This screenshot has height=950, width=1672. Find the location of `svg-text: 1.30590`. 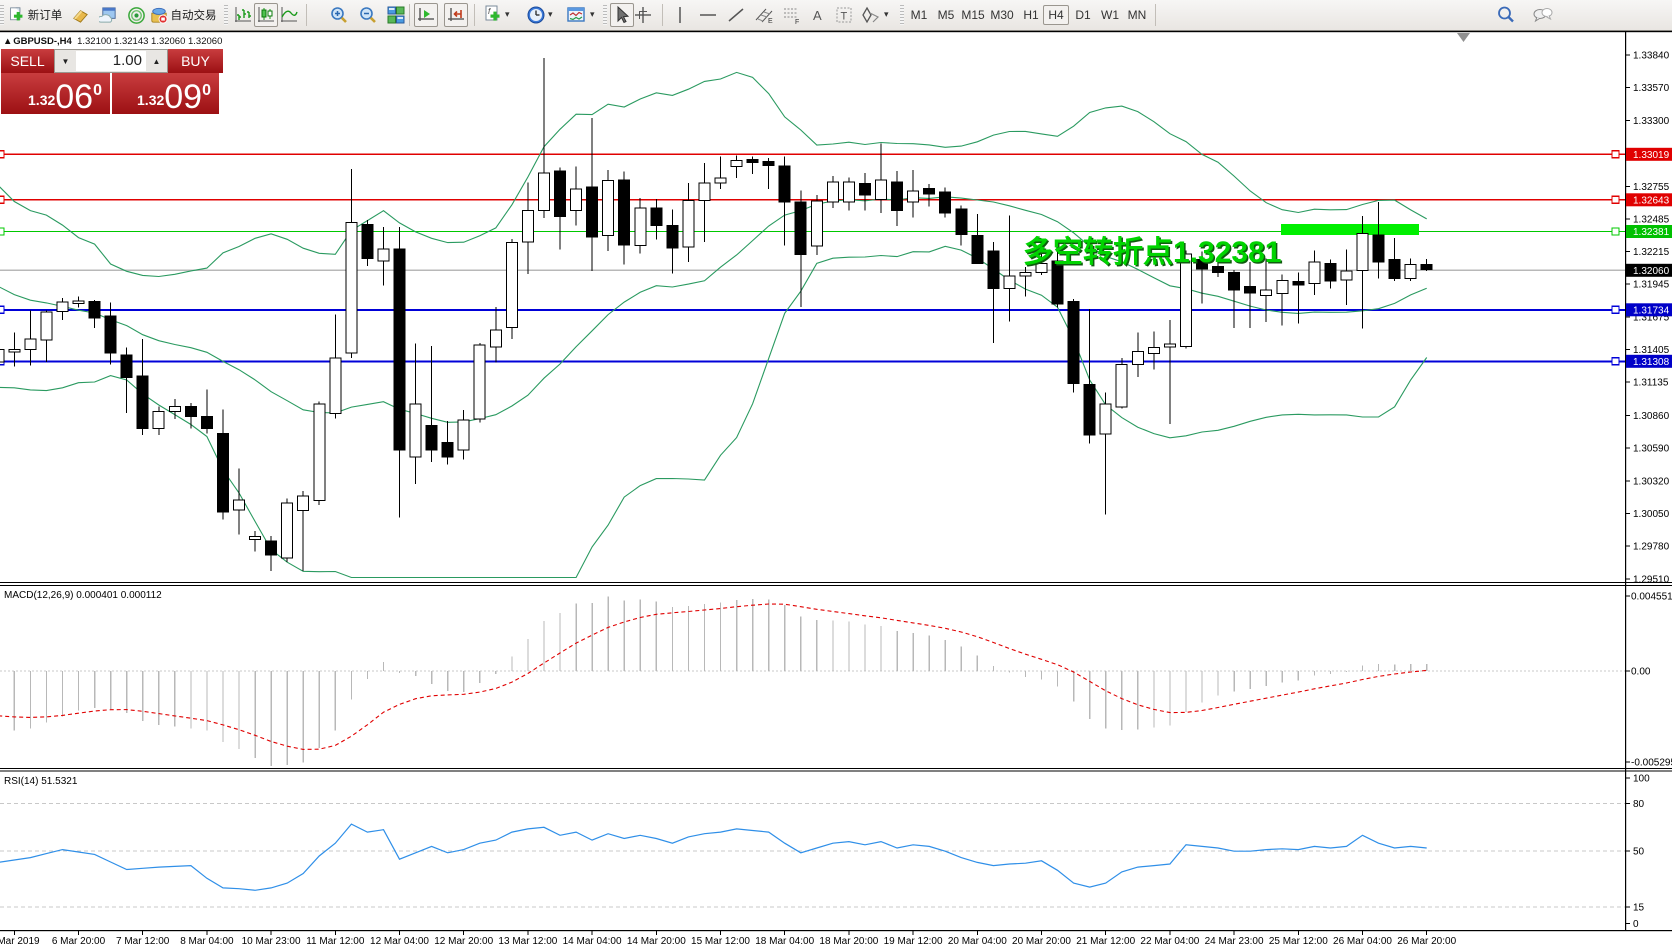

svg-text: 1.30590 is located at coordinates (1651, 449).